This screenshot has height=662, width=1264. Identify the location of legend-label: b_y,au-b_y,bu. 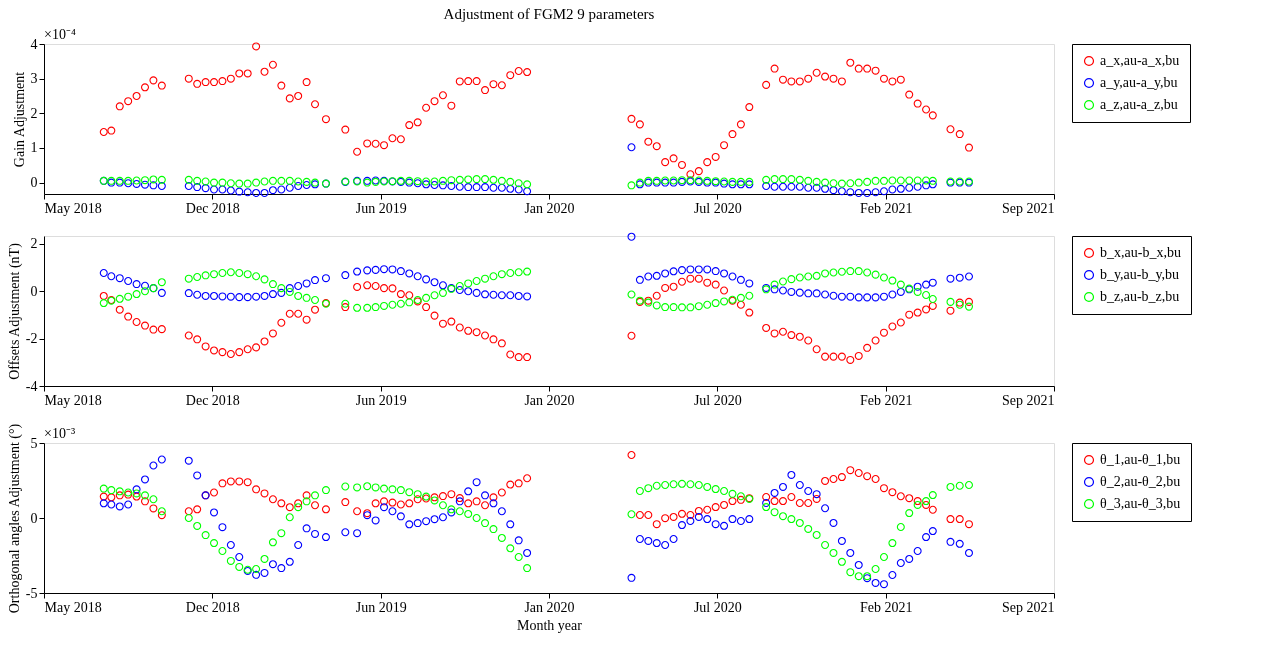
(1140, 274).